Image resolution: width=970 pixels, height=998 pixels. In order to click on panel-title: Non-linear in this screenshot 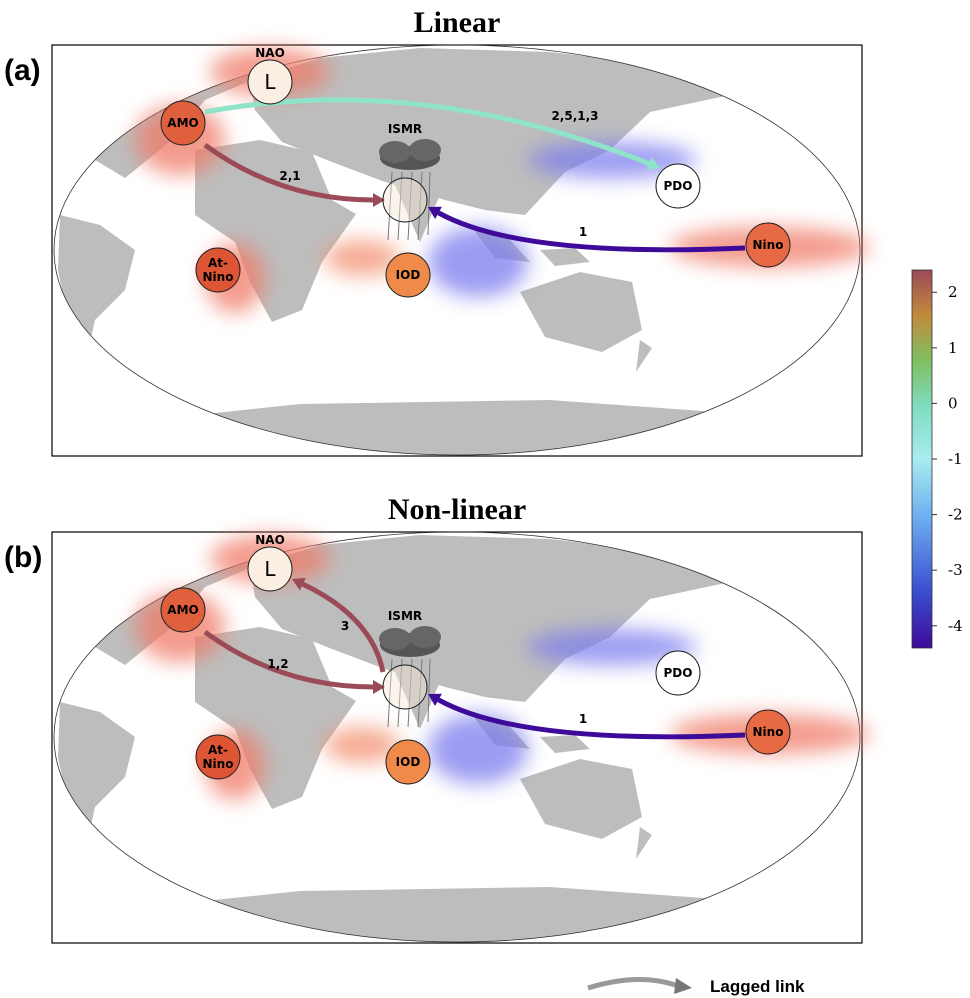, I will do `click(457, 509)`.